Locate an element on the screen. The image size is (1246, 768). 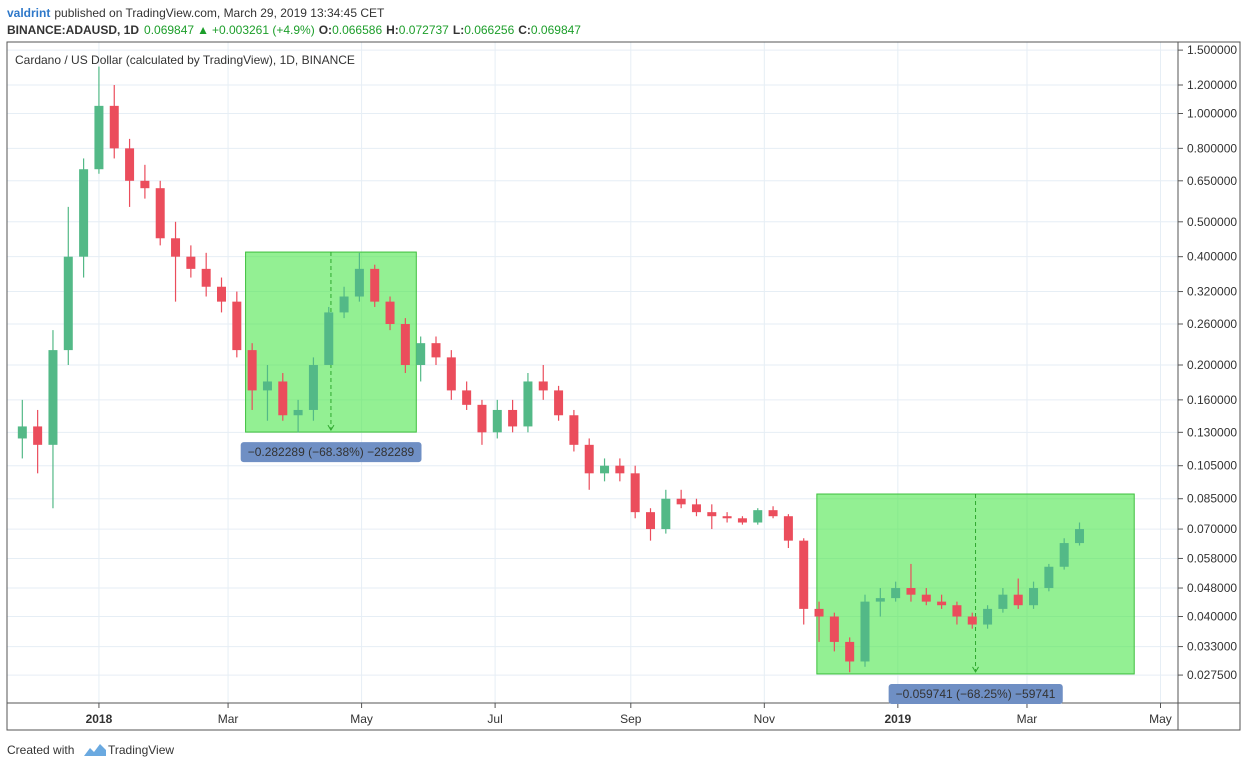
y-tick-label: 0.320000 is located at coordinates (1212, 292).